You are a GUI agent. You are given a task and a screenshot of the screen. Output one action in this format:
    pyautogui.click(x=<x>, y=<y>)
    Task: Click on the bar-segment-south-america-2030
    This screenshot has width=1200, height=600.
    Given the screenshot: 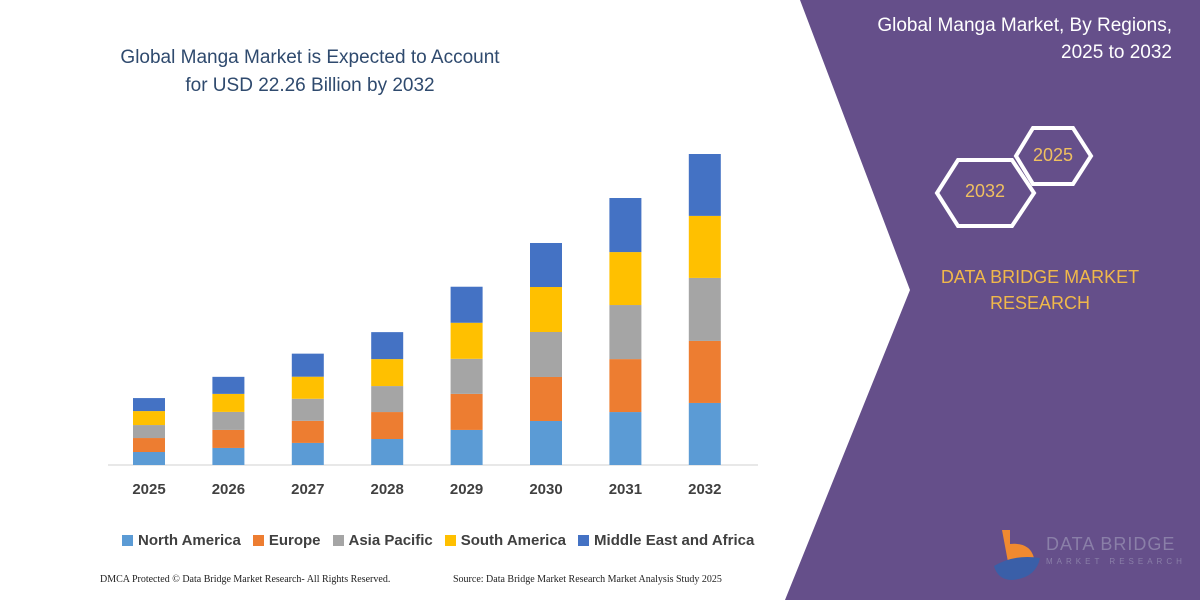 What is the action you would take?
    pyautogui.click(x=546, y=309)
    